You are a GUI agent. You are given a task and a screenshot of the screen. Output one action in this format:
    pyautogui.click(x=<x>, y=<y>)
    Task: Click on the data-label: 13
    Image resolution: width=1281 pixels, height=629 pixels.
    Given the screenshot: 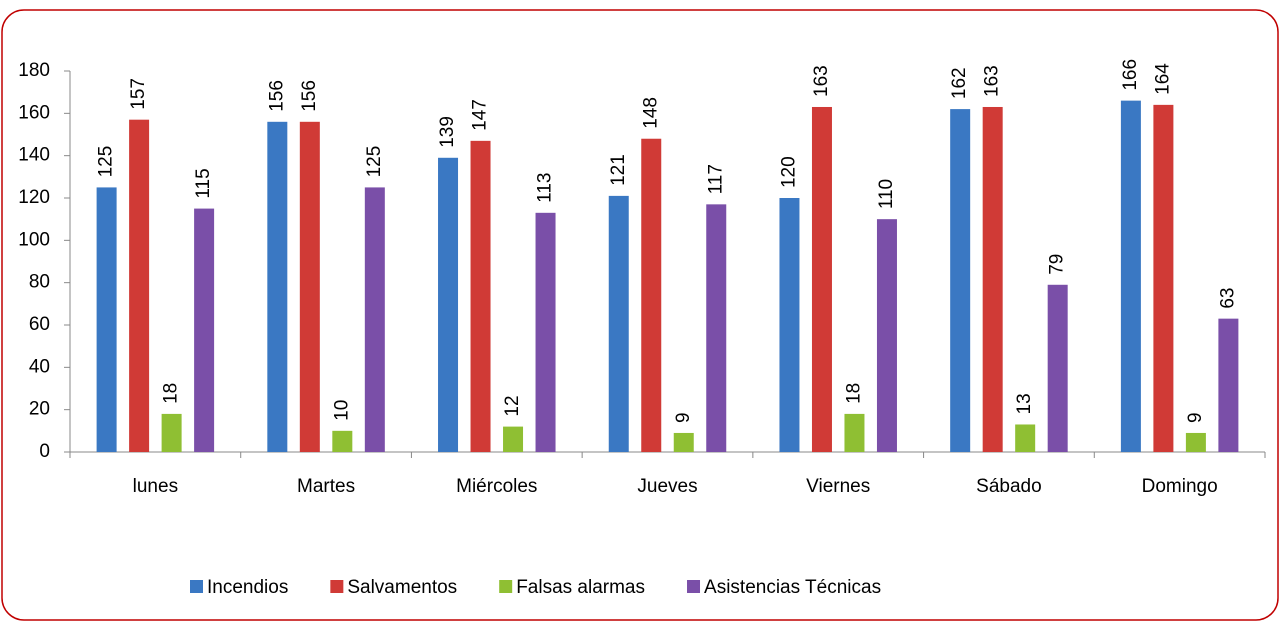 What is the action you would take?
    pyautogui.click(x=1024, y=403)
    